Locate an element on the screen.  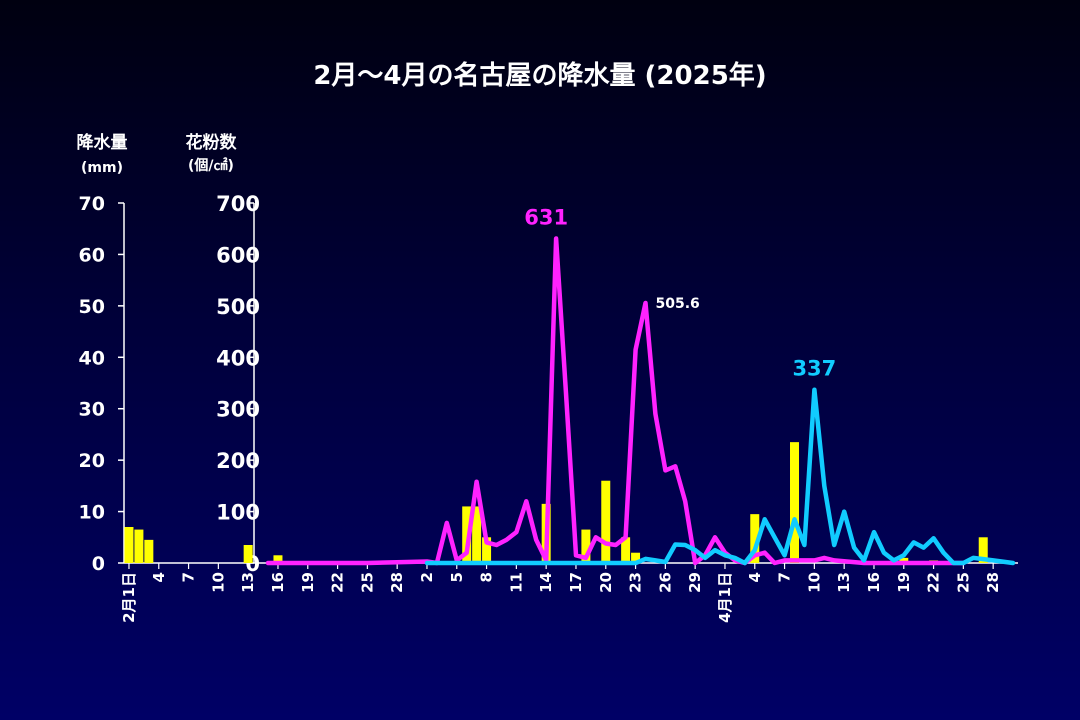
x-tick-label: 2月1日 is located at coordinates (129, 597).